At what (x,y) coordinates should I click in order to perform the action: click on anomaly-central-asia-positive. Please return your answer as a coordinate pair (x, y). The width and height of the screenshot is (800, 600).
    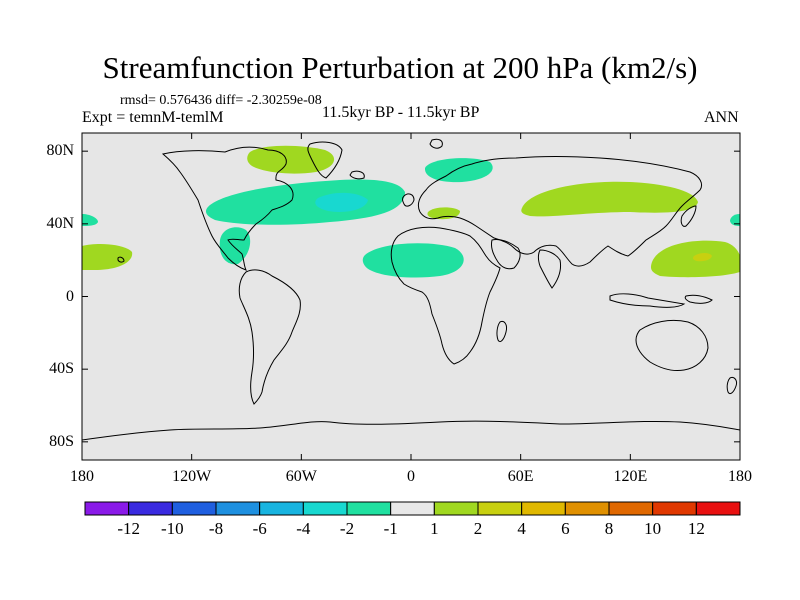
    Looking at the image, I should click on (609, 199).